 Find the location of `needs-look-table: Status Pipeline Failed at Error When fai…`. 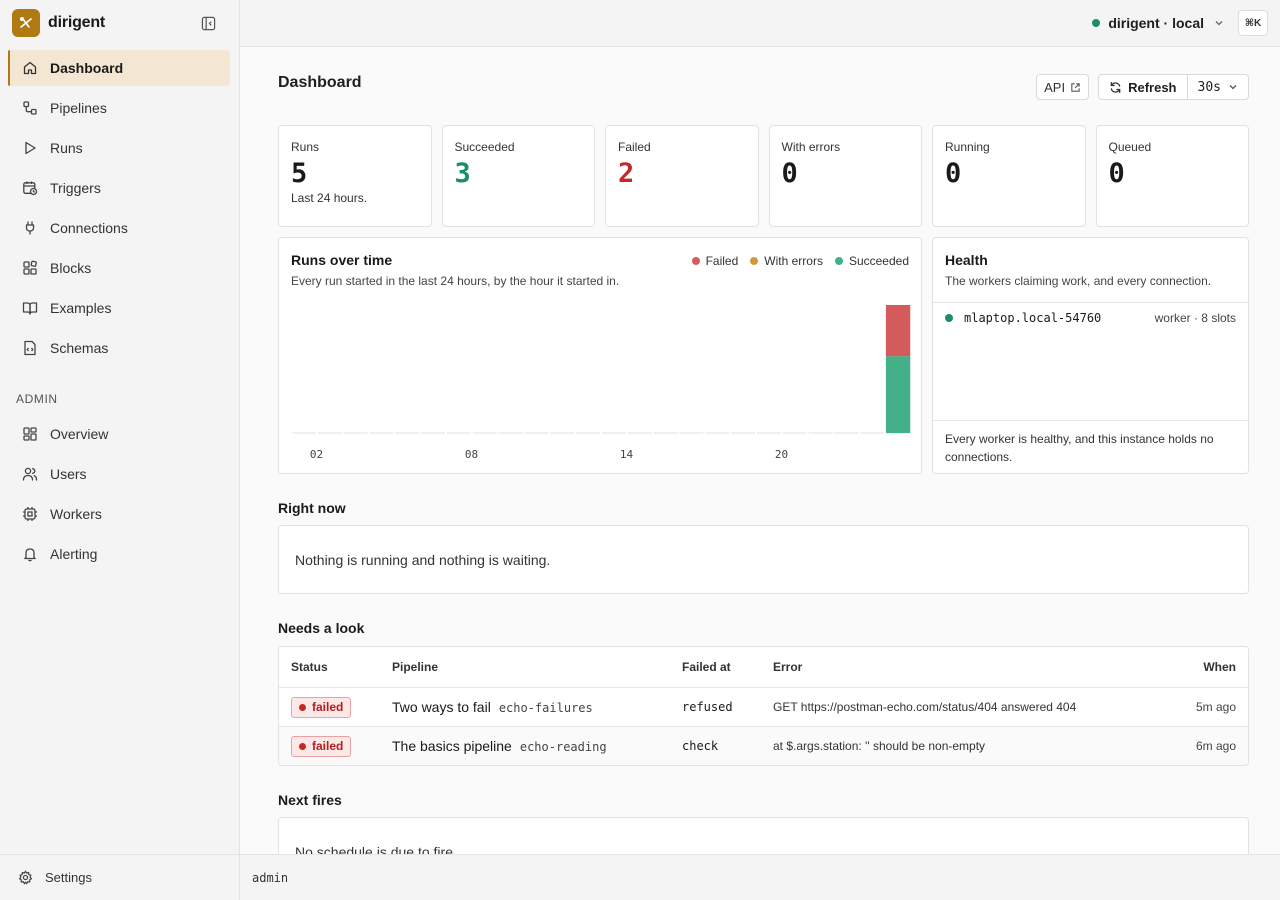

needs-look-table: Status Pipeline Failed at Error When fai… is located at coordinates (763, 706).